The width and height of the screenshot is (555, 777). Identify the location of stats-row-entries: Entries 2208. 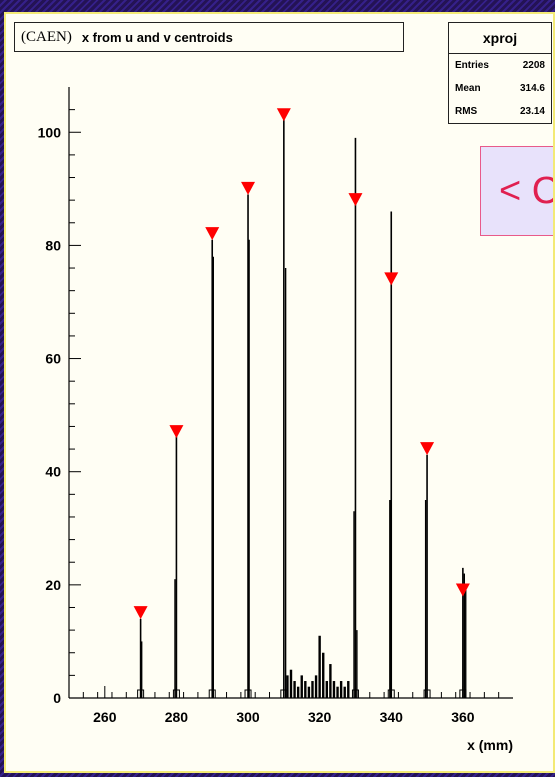
(500, 65).